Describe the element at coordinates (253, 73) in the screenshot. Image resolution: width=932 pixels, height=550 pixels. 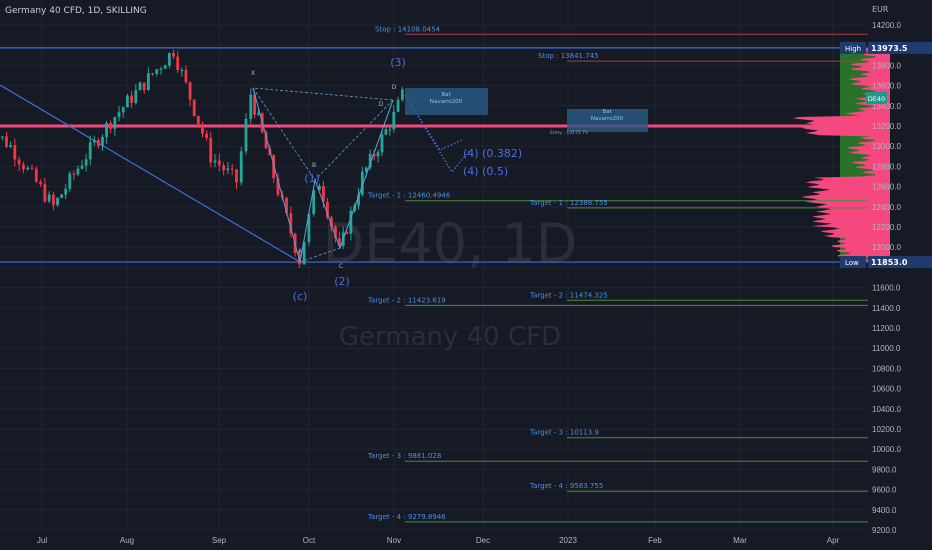
I see `pattern-point-label: X` at that location.